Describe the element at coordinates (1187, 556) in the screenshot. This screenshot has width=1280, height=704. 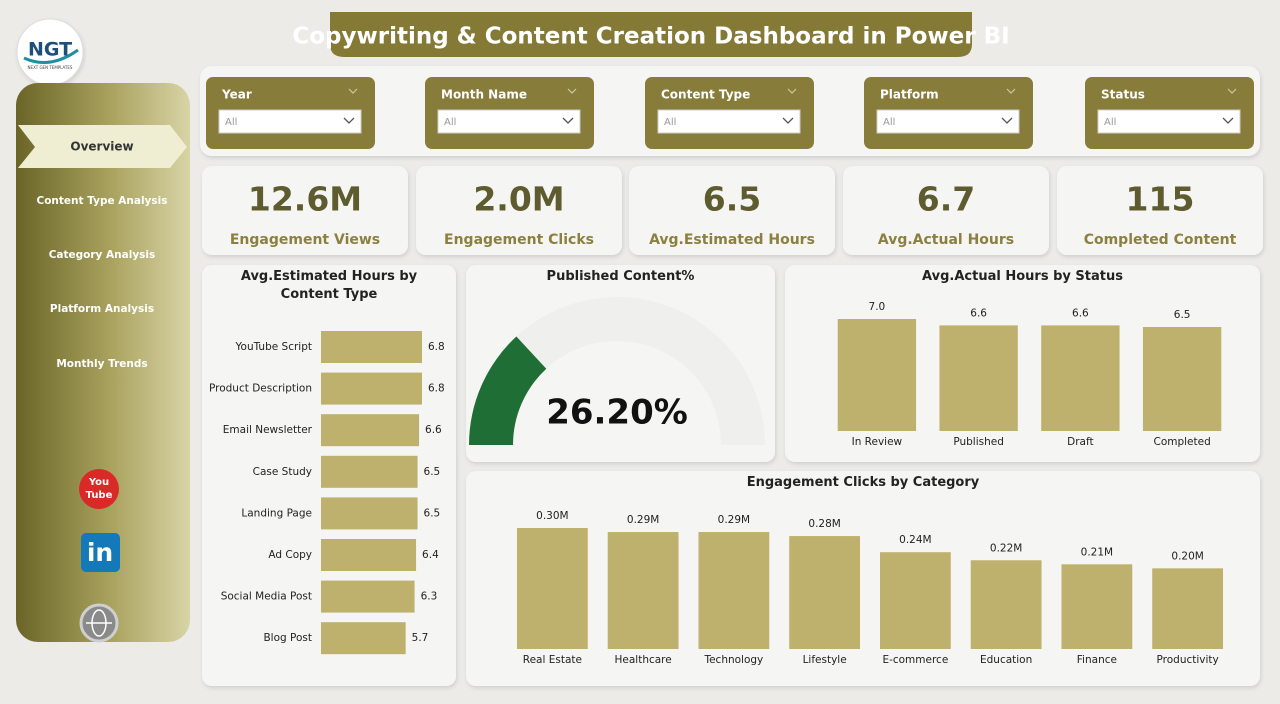
I see `data-label: 0.20M` at that location.